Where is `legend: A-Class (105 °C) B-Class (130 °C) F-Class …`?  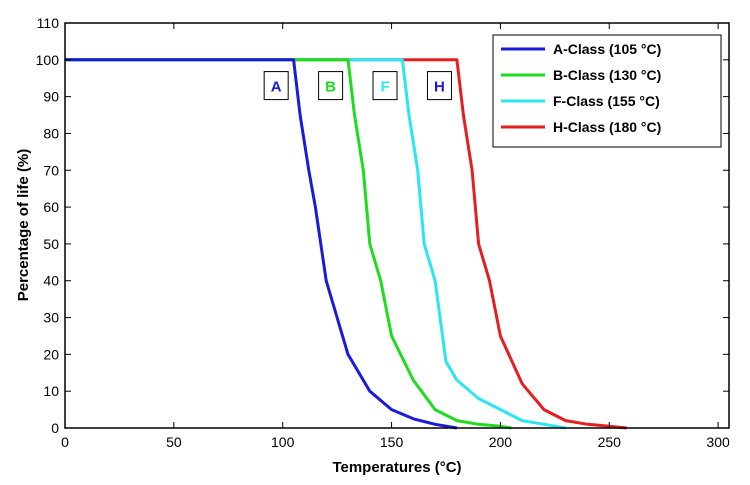 legend: A-Class (105 °C) B-Class (130 °C) F-Class … is located at coordinates (607, 91).